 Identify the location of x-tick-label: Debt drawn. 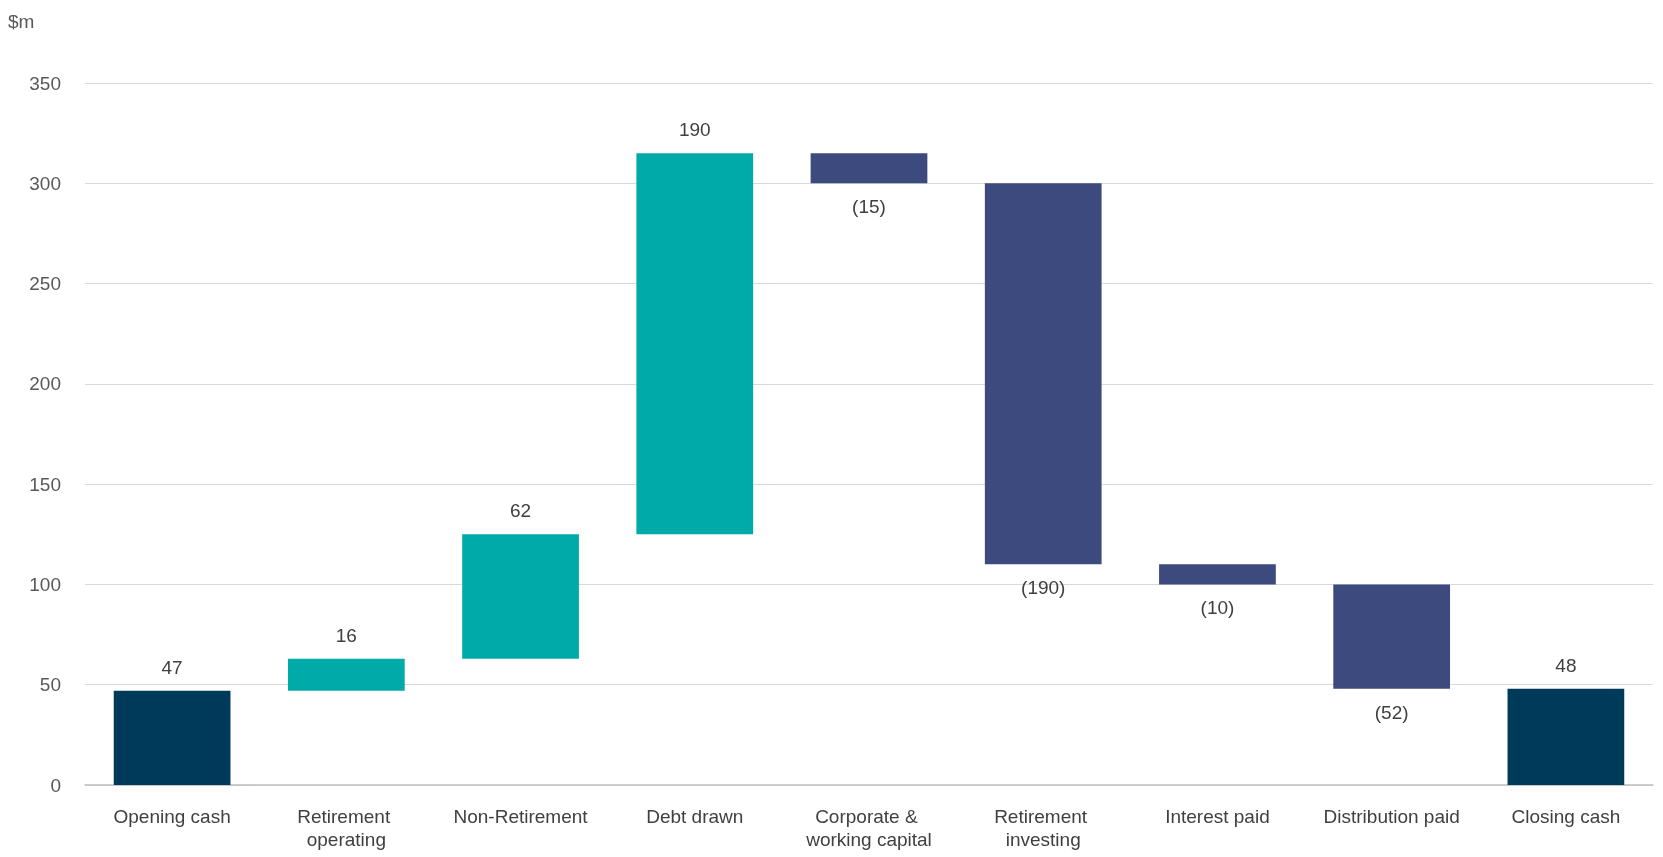
(695, 816).